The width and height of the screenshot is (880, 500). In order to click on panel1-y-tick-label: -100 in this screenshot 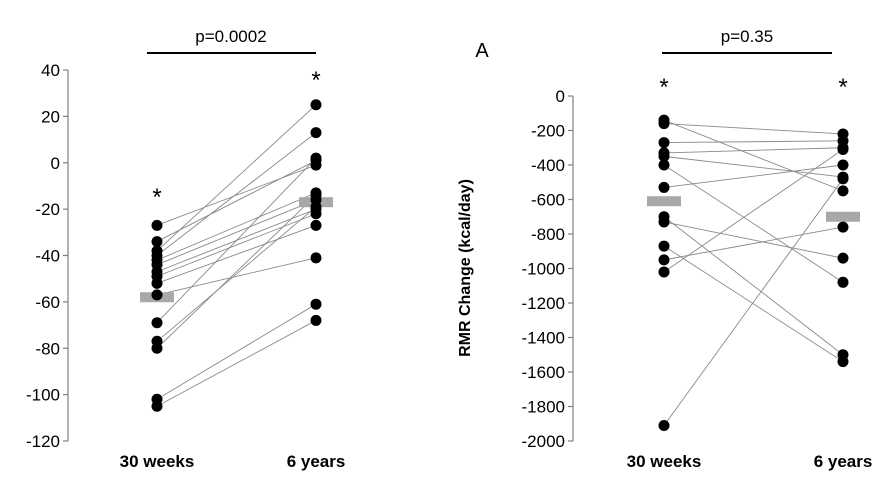, I will do `click(43, 395)`.